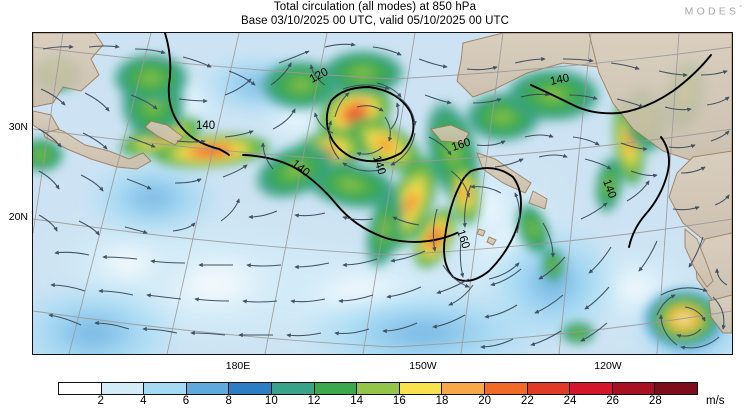  What do you see at coordinates (378, 403) in the screenshot?
I see `colorbar-tick-labels: 2 4 6 8 10 12 14 16 18 20 22 24 26 28` at bounding box center [378, 403].